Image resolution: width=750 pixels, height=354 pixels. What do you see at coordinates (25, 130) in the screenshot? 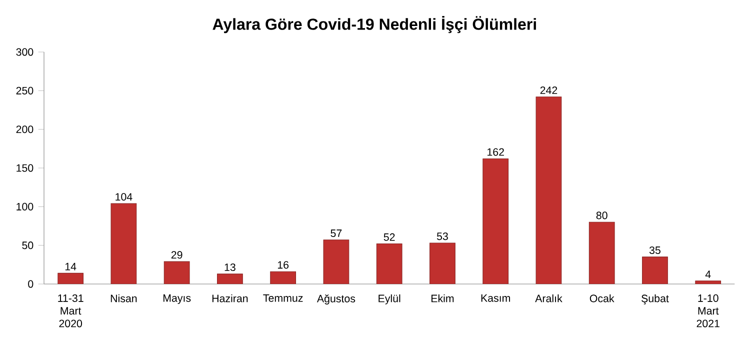
I see `y-tick-label: 200` at bounding box center [25, 130].